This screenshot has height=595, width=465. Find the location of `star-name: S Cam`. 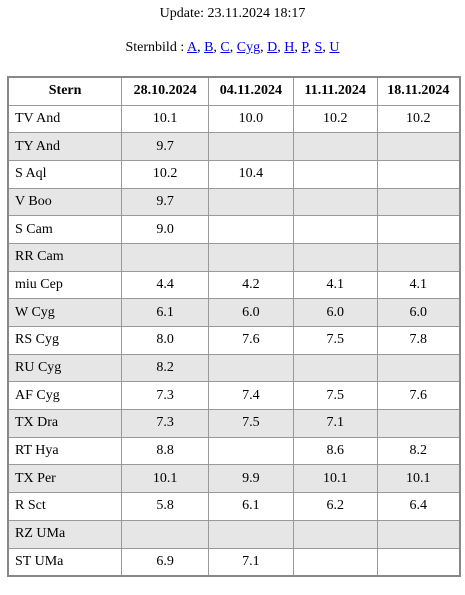

star-name: S Cam is located at coordinates (65, 229).